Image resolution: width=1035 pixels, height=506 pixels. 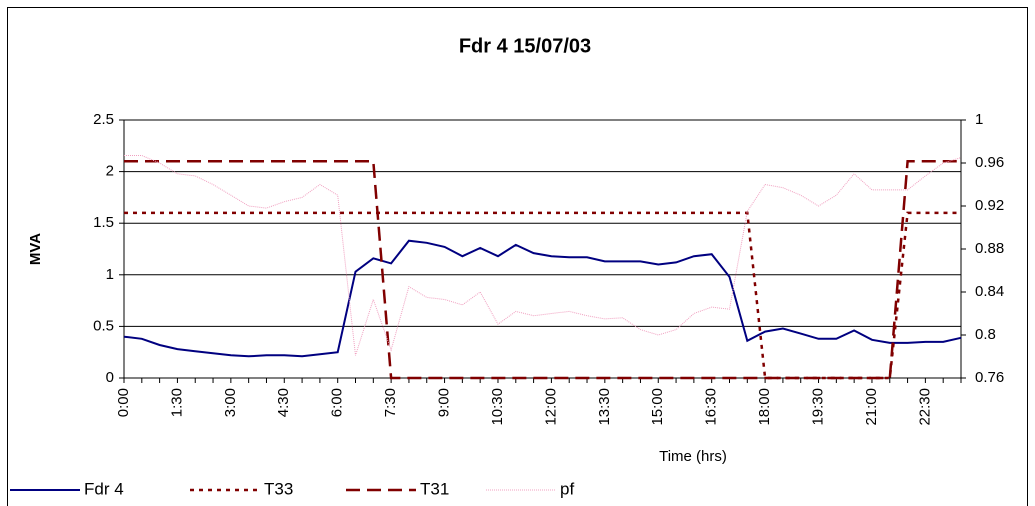 What do you see at coordinates (283, 402) in the screenshot?
I see `x-tick-label: 4:30` at bounding box center [283, 402].